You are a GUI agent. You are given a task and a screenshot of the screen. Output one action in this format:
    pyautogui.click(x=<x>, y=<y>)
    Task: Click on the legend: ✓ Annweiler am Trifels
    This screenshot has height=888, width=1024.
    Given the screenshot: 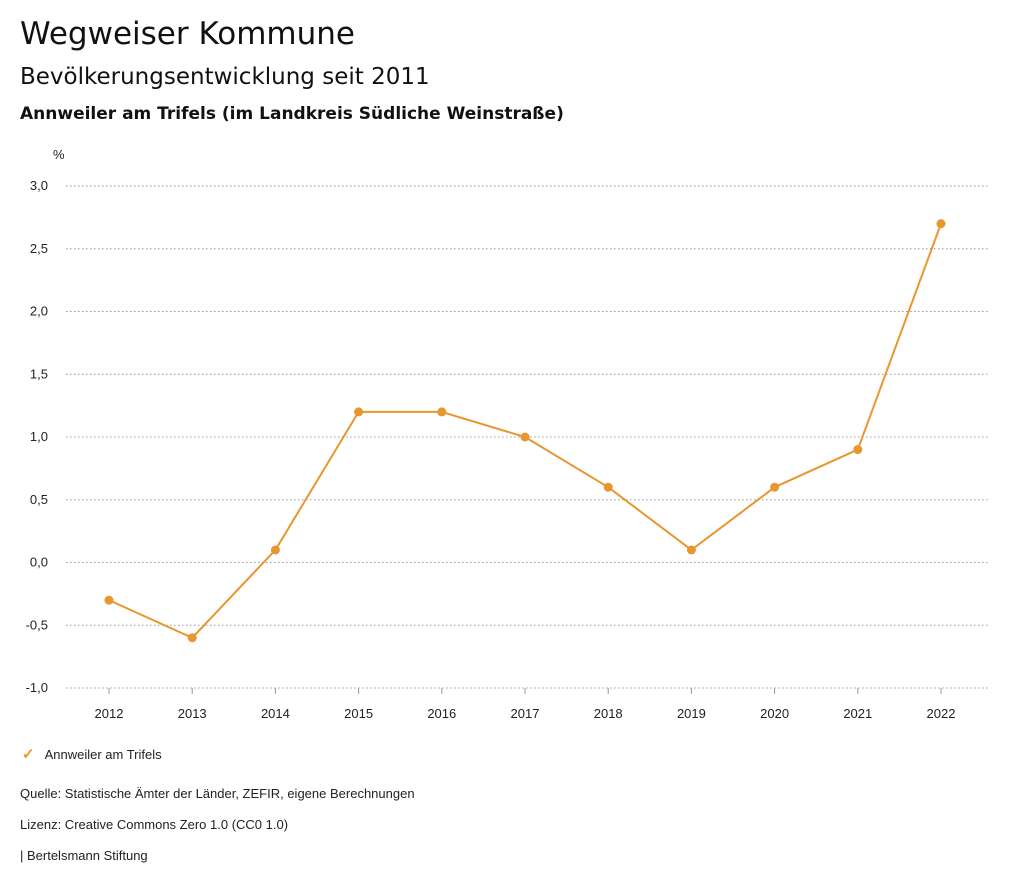 What is the action you would take?
    pyautogui.click(x=92, y=754)
    